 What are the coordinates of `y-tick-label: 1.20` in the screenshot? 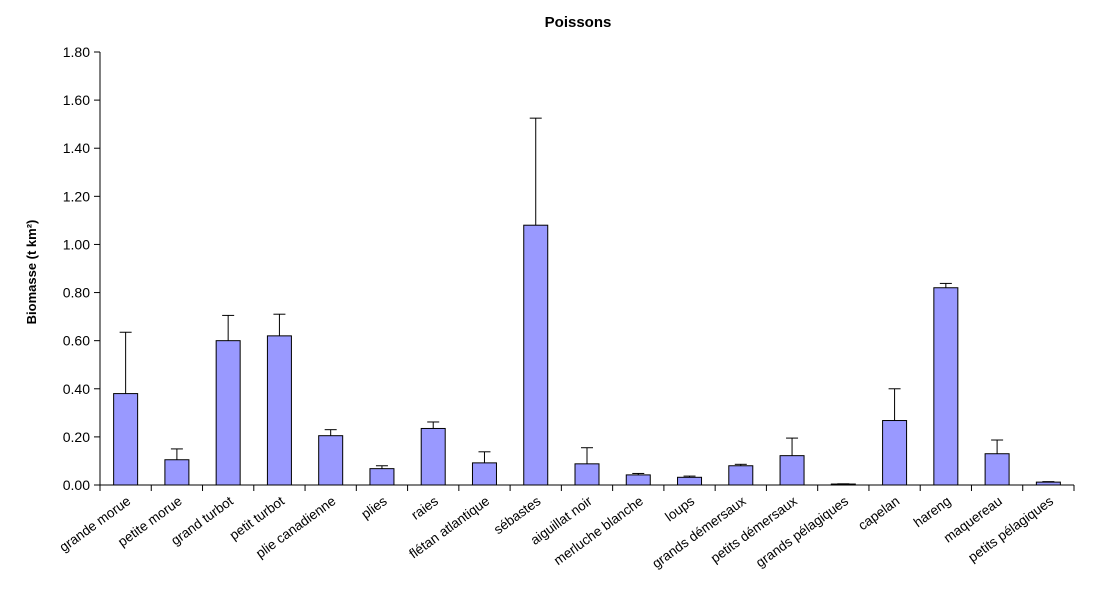 It's located at (76, 196).